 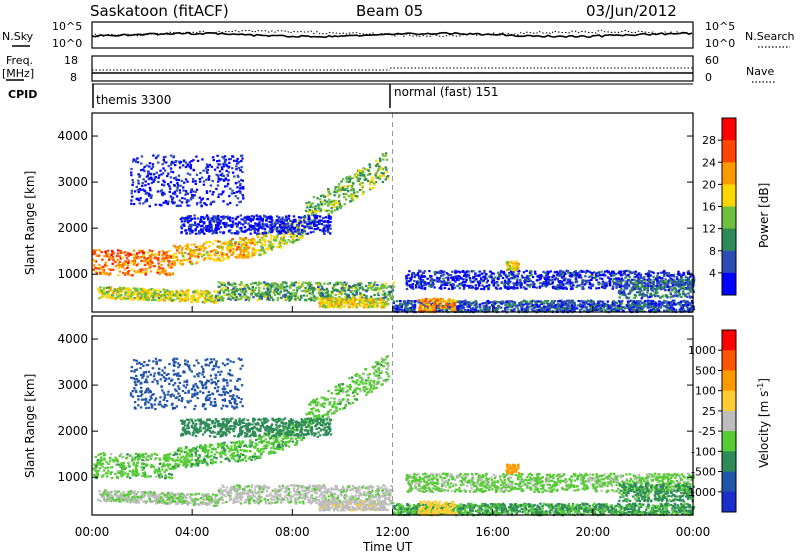 I want to click on noise-left-tick-bottom: 10^0, so click(x=67, y=43).